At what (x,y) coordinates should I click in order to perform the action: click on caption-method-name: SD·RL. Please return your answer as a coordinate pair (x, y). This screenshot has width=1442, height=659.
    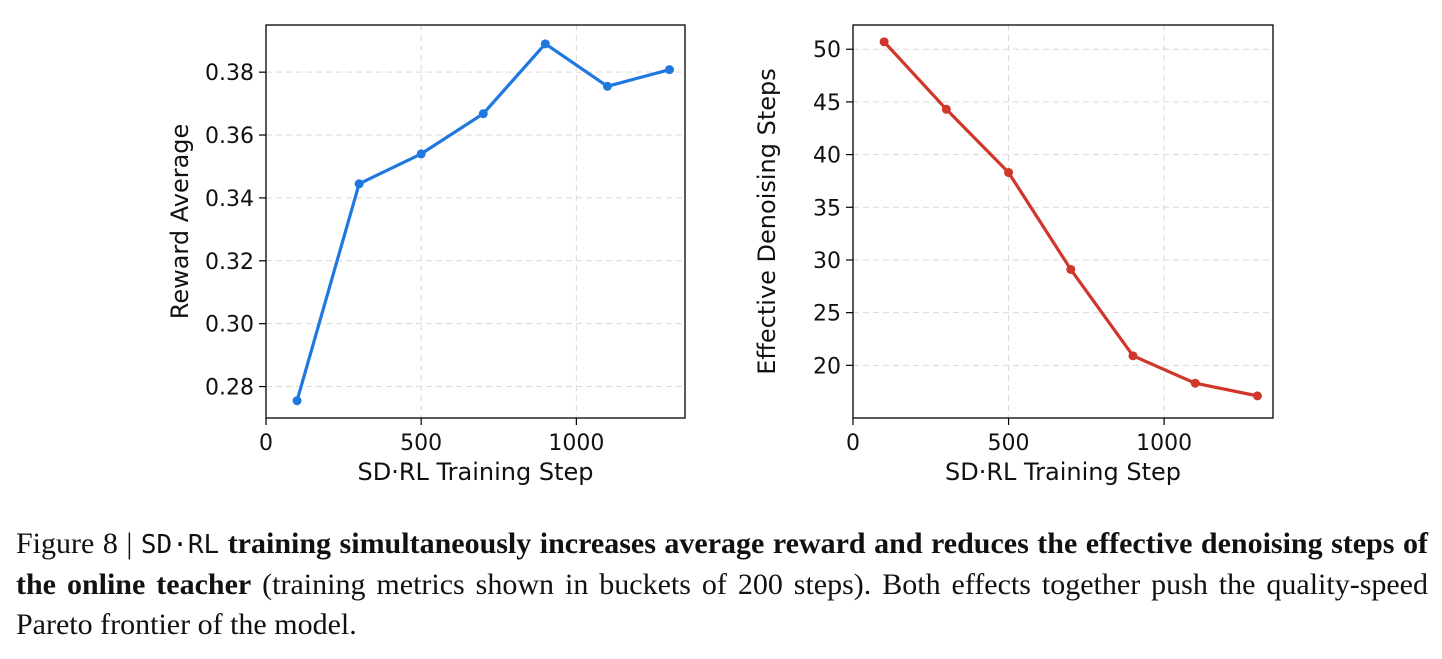
    Looking at the image, I should click on (180, 545).